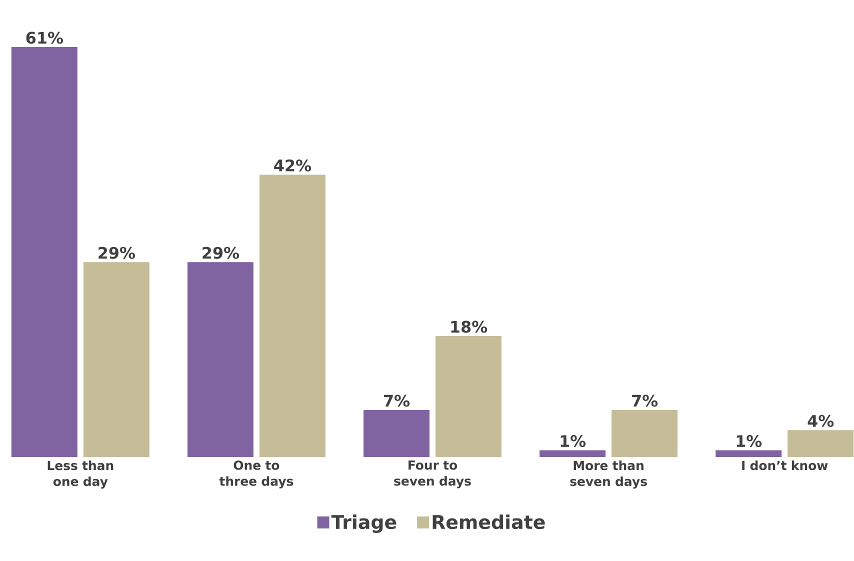 The image size is (854, 561). What do you see at coordinates (821, 420) in the screenshot?
I see `data-label: 4%` at bounding box center [821, 420].